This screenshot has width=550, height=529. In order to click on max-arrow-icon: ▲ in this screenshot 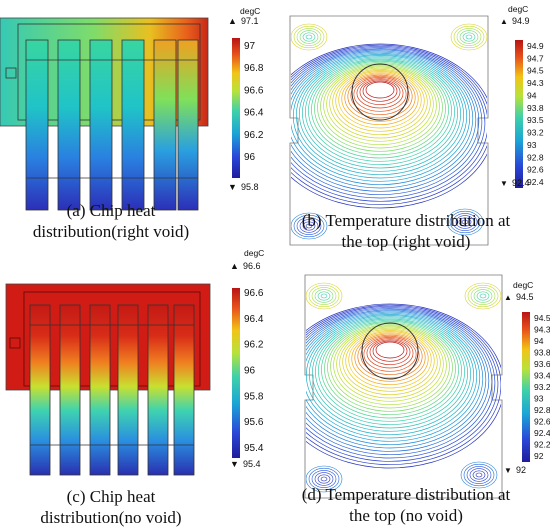, I will do `click(508, 297)`.